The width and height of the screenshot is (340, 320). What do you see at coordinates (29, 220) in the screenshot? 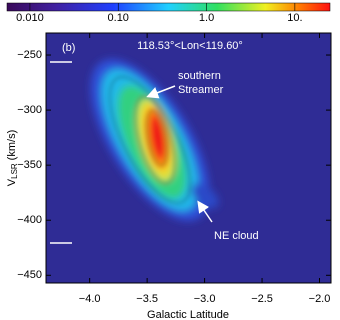
I see `y-tick-label: −400` at bounding box center [29, 220].